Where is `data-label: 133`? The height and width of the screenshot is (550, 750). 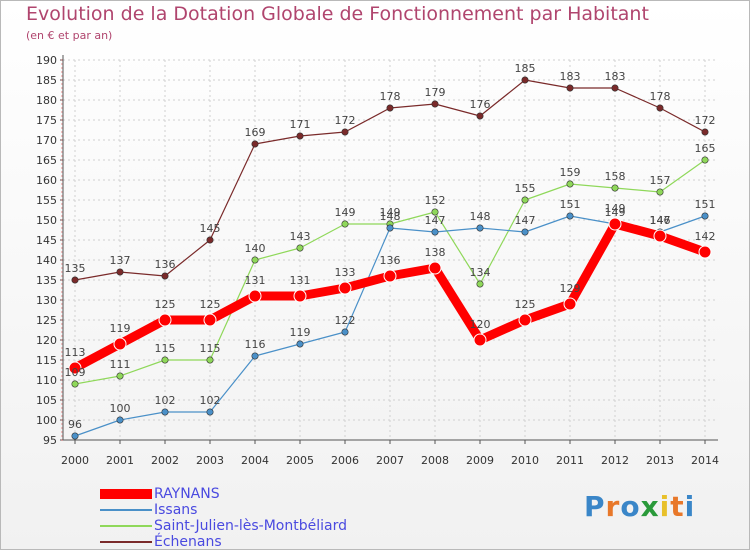
data-label: 133 is located at coordinates (345, 272).